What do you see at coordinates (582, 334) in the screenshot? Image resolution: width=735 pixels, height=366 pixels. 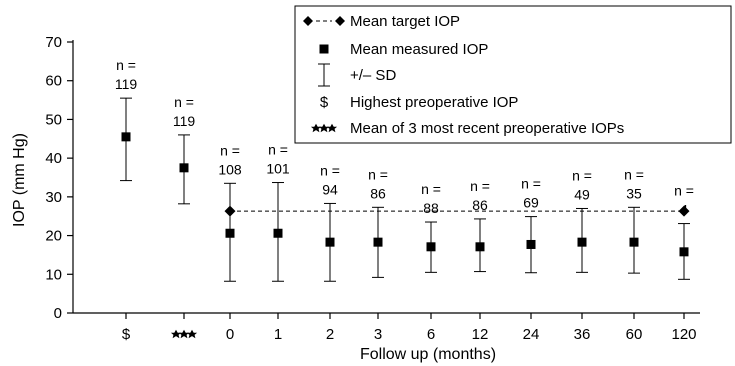 I see `x-tick-label: 36` at bounding box center [582, 334].